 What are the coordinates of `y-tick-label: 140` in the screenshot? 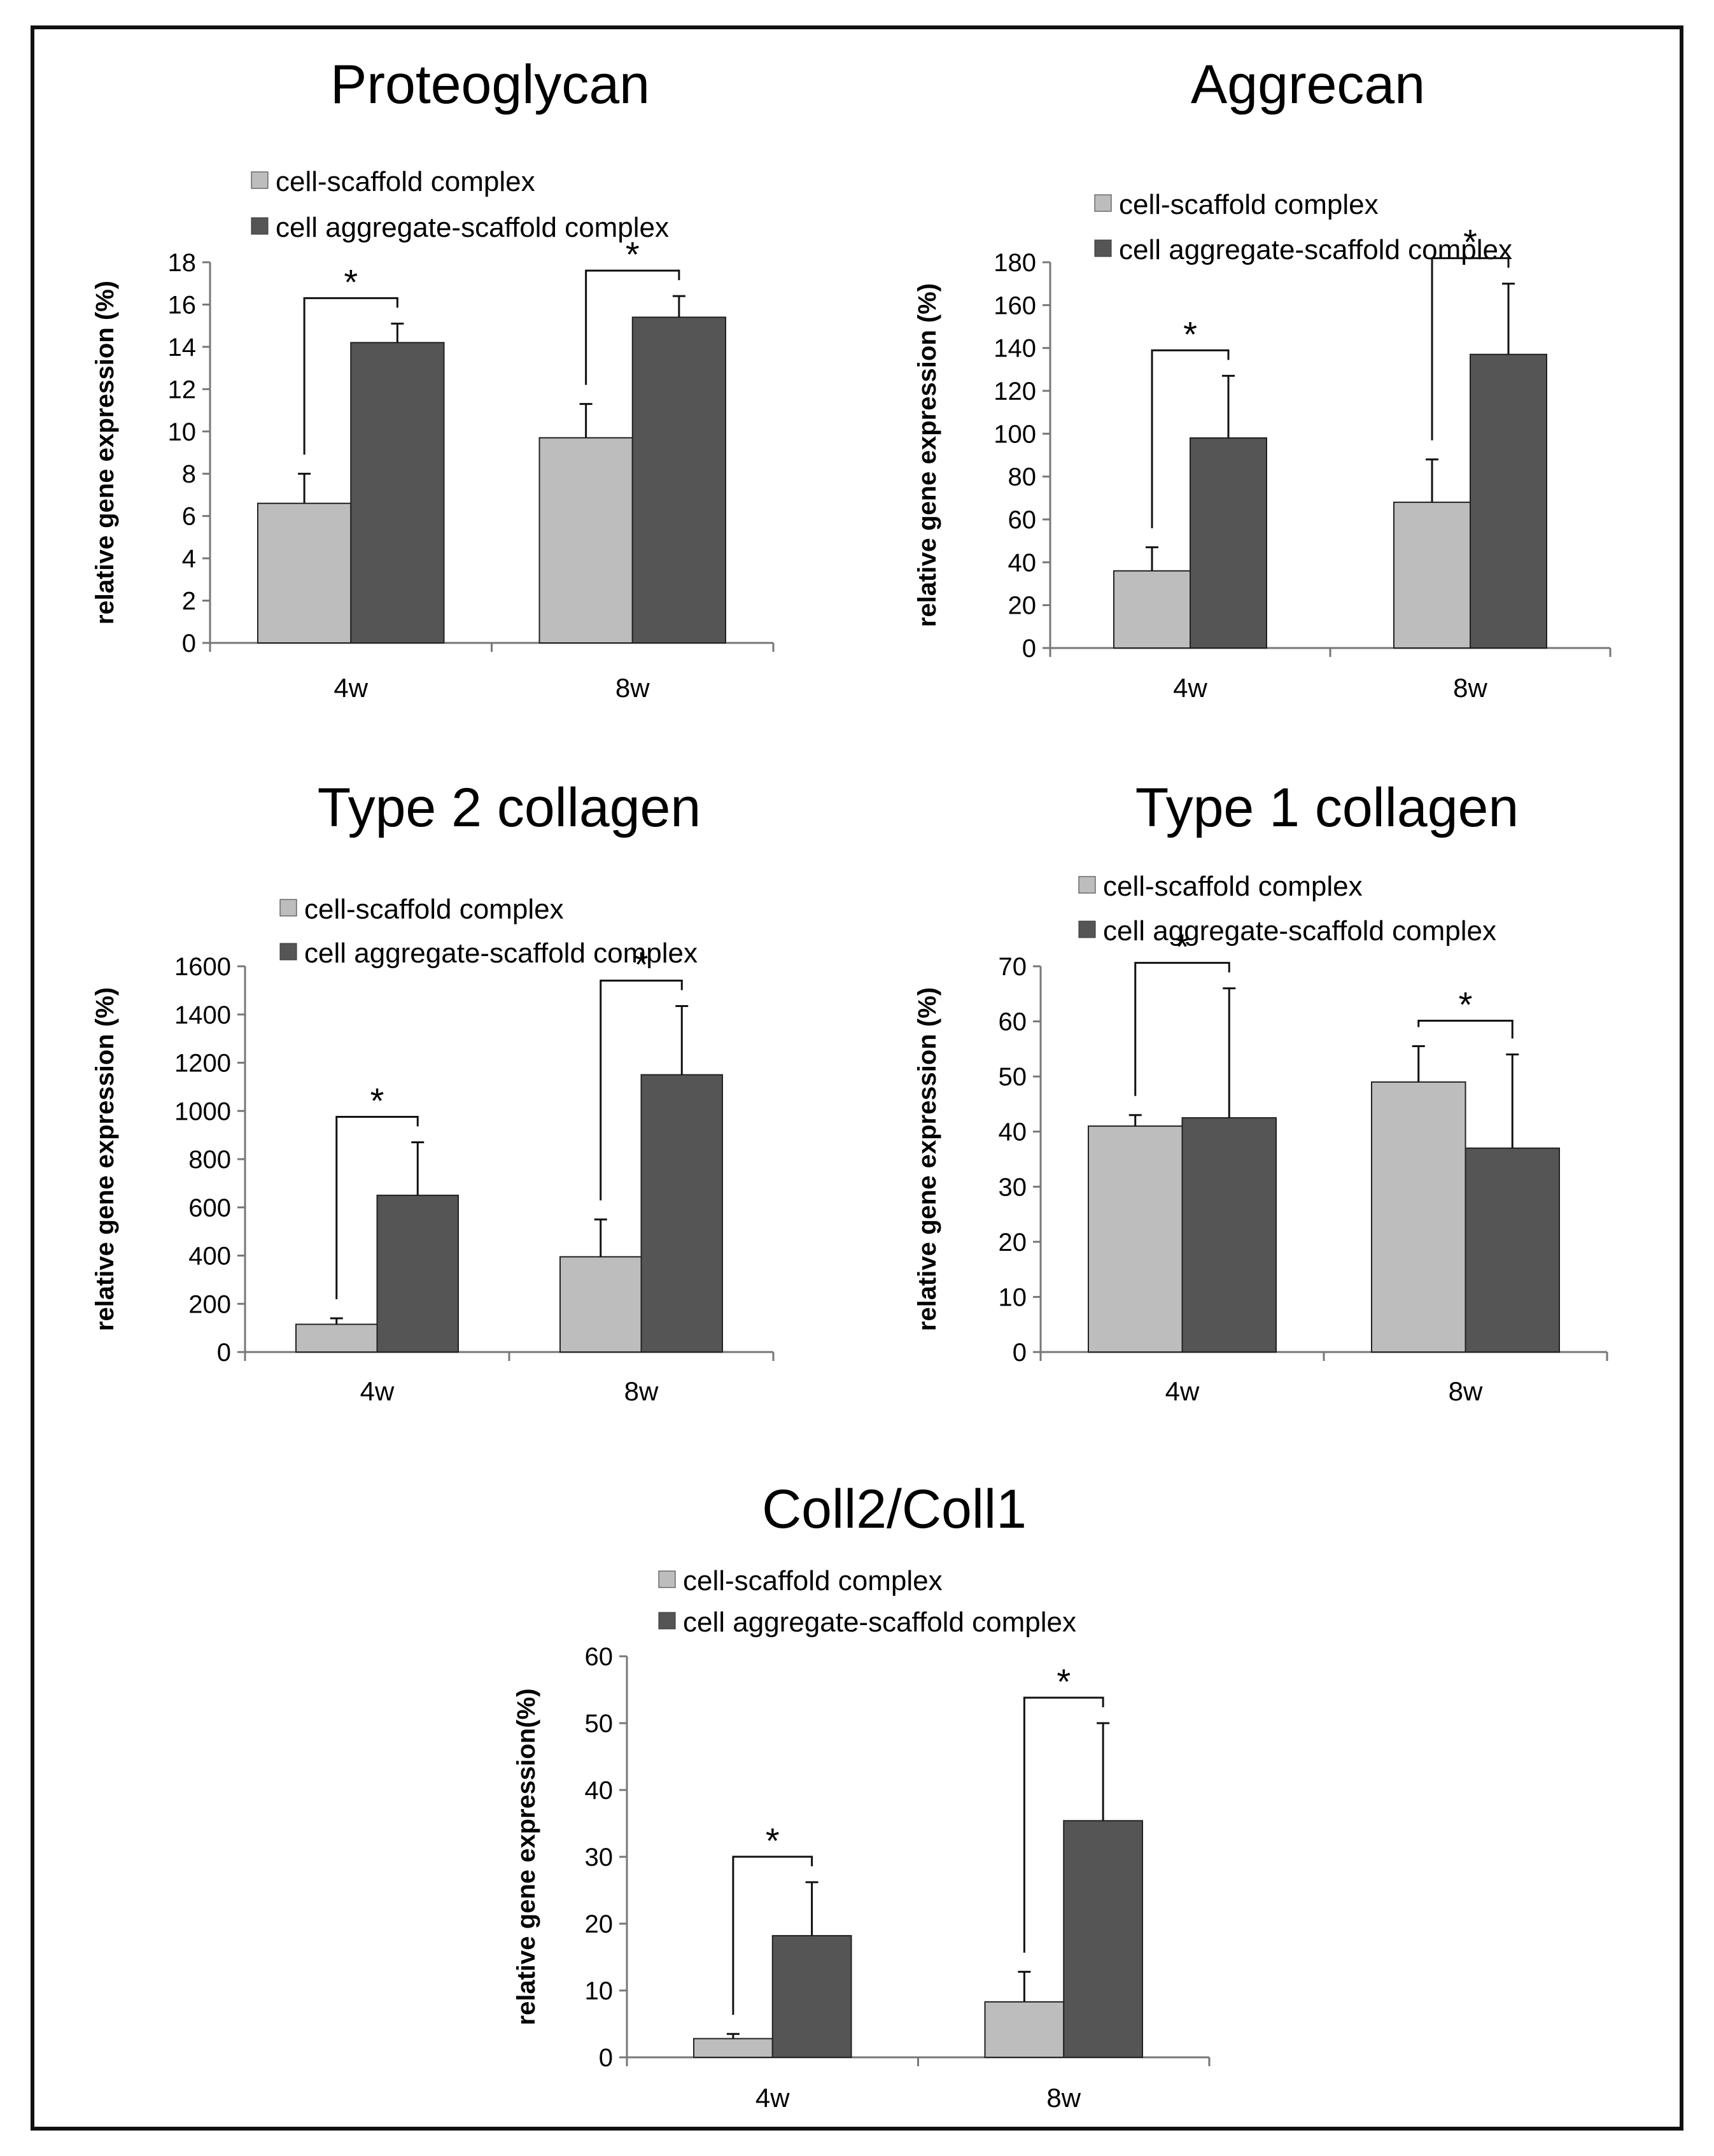 It's located at (1015, 349).